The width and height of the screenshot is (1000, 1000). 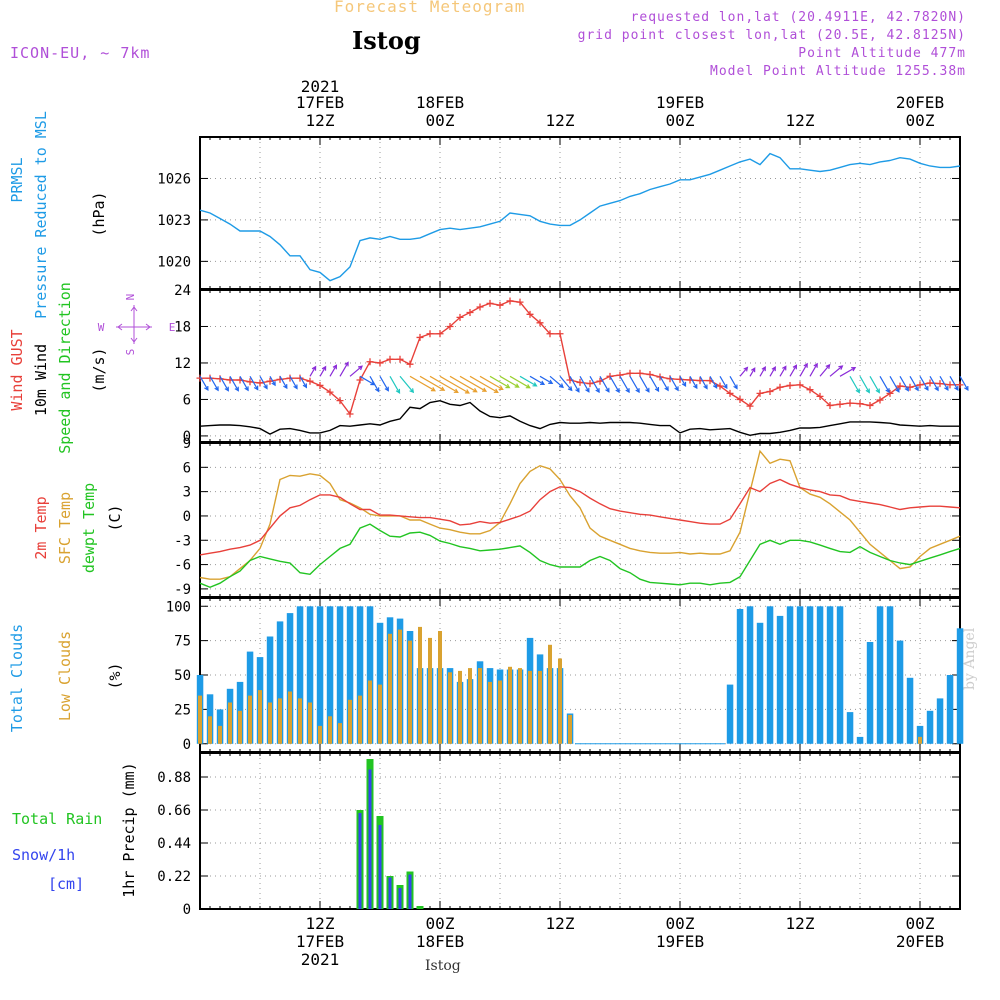 What do you see at coordinates (130, 297) in the screenshot?
I see `compass-north: N` at bounding box center [130, 297].